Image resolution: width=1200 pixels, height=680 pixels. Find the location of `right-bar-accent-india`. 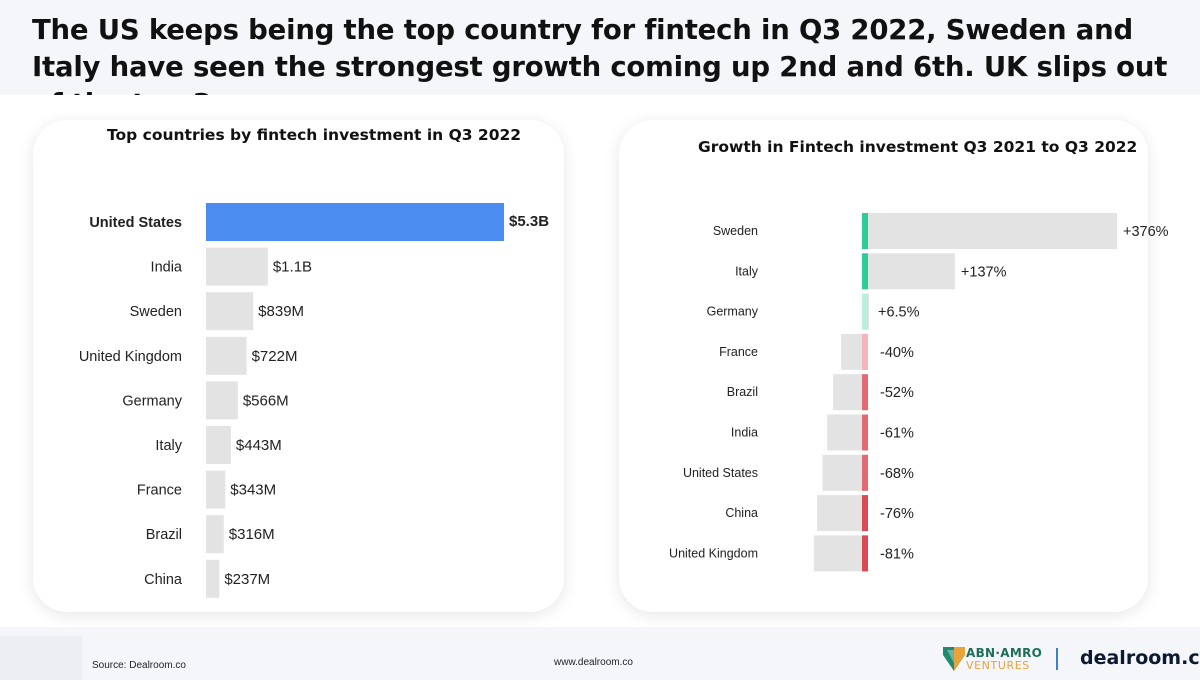

right-bar-accent-india is located at coordinates (865, 432).